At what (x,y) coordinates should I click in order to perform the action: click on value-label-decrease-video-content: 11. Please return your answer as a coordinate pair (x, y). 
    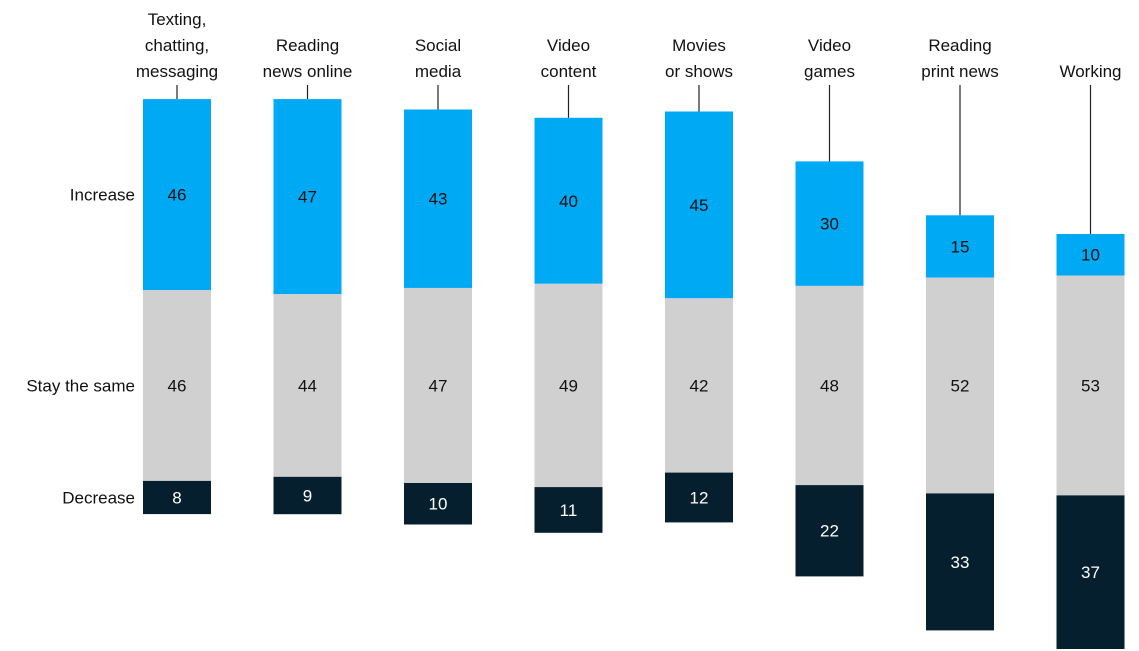
    Looking at the image, I should click on (569, 510).